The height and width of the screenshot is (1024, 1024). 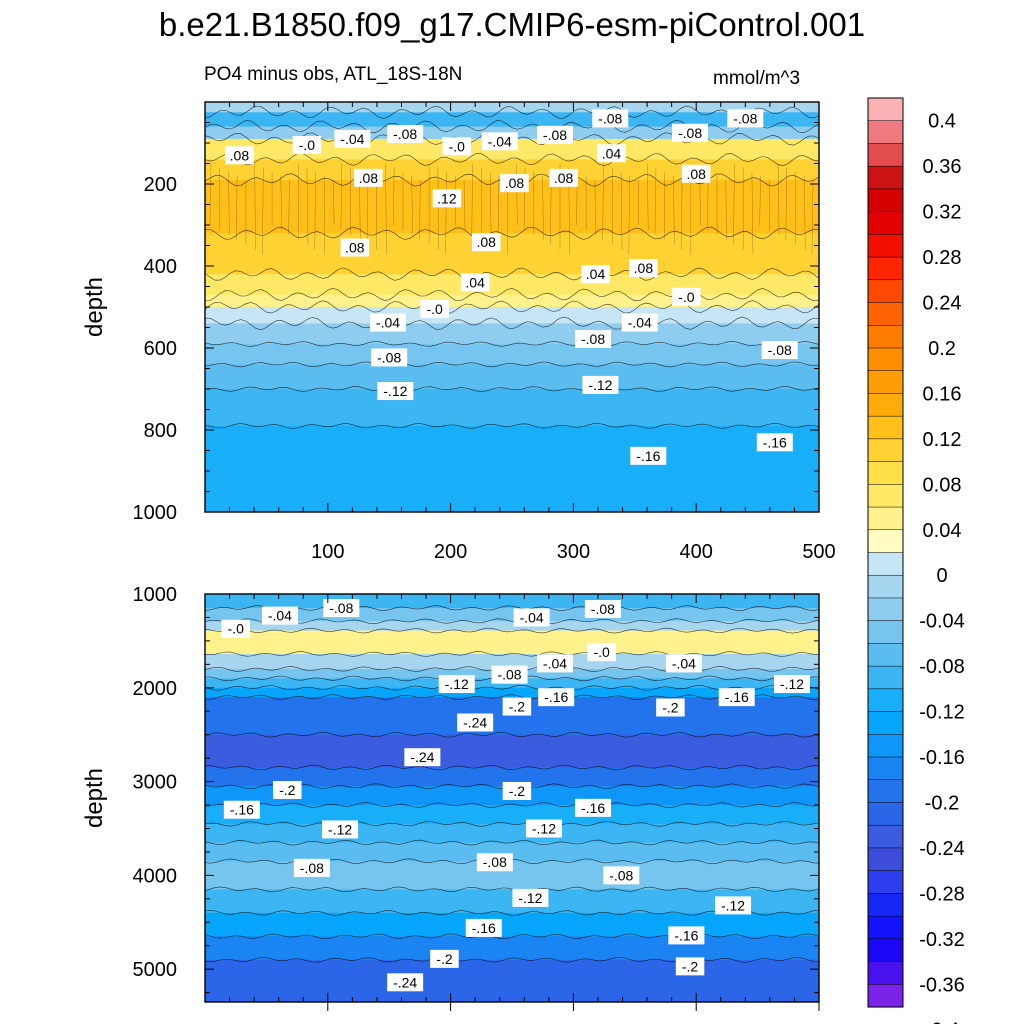 I want to click on colorbar-label: 0.16, so click(x=942, y=394).